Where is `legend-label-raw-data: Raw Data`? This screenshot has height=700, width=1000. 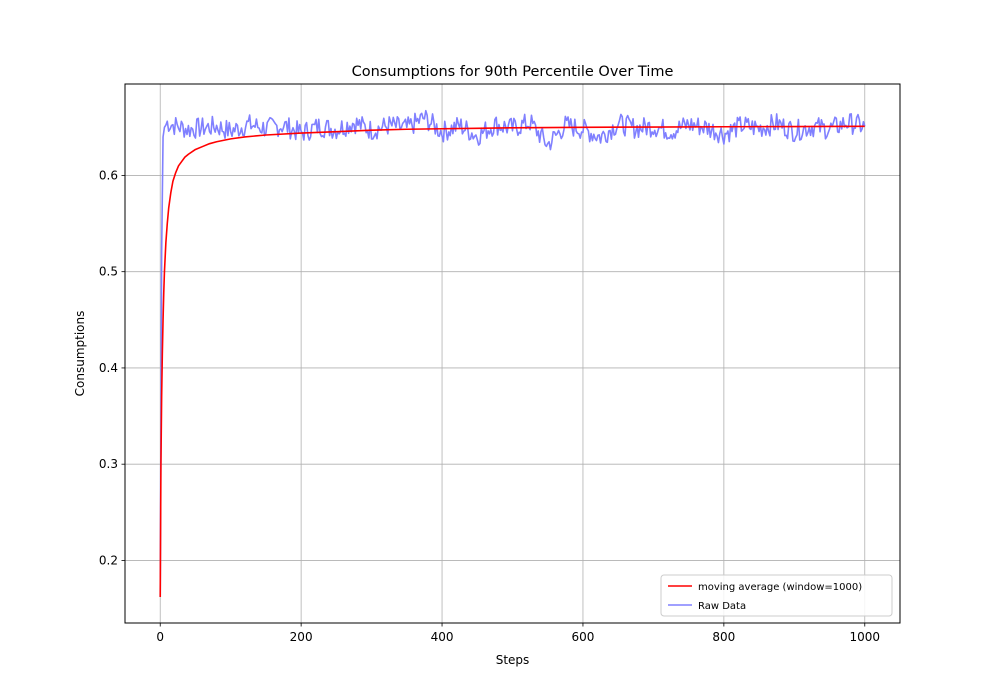
legend-label-raw-data: Raw Data is located at coordinates (722, 606).